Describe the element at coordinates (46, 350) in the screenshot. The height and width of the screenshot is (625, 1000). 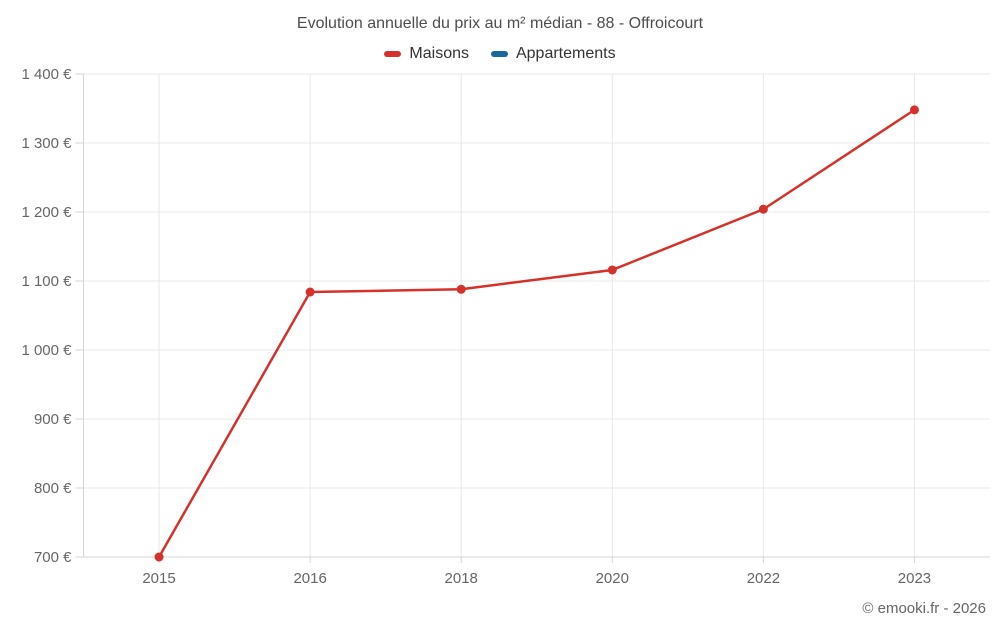
I see `y-tick-label: 1 000 €` at that location.